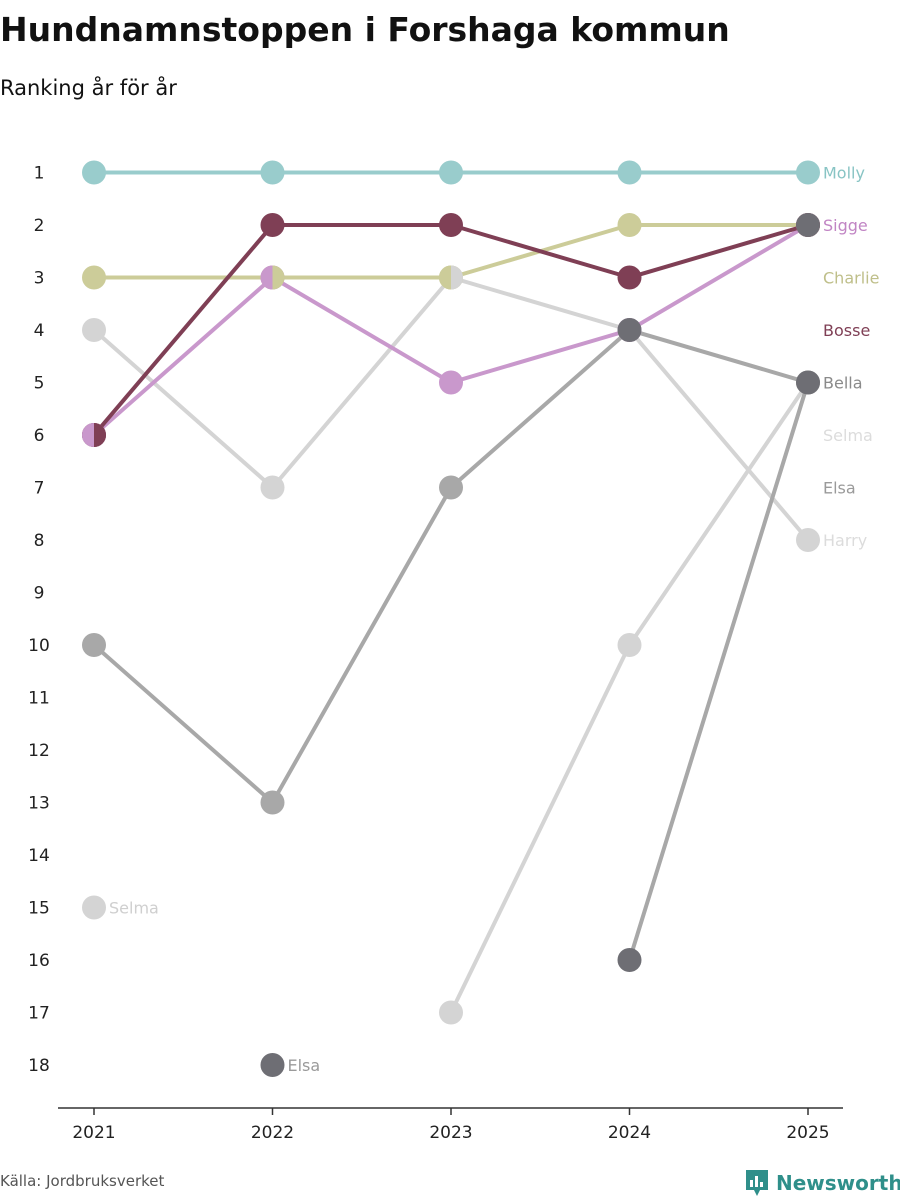 Image resolution: width=900 pixels, height=1200 pixels. What do you see at coordinates (451, 382) in the screenshot?
I see `dot-sigge-2023` at bounding box center [451, 382].